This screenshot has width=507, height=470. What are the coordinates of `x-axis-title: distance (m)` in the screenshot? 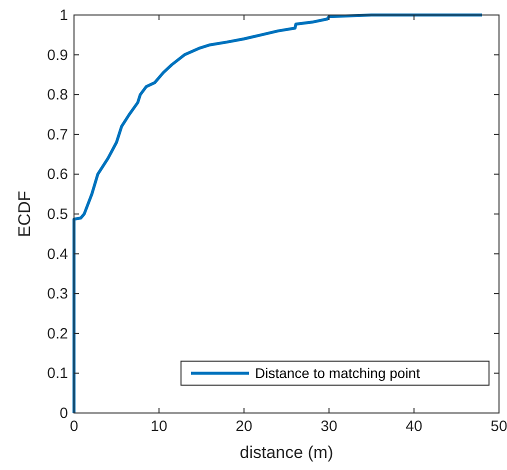 It's located at (287, 452).